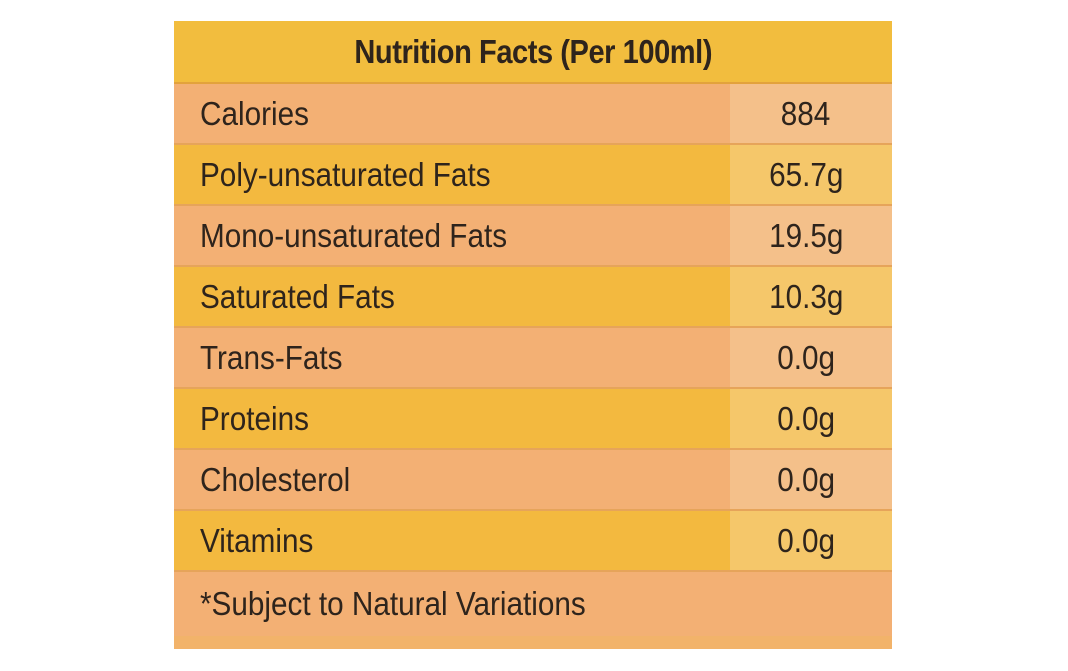 This screenshot has height=671, width=1068. Describe the element at coordinates (452, 113) in the screenshot. I see `nutrient-name: Calories` at that location.